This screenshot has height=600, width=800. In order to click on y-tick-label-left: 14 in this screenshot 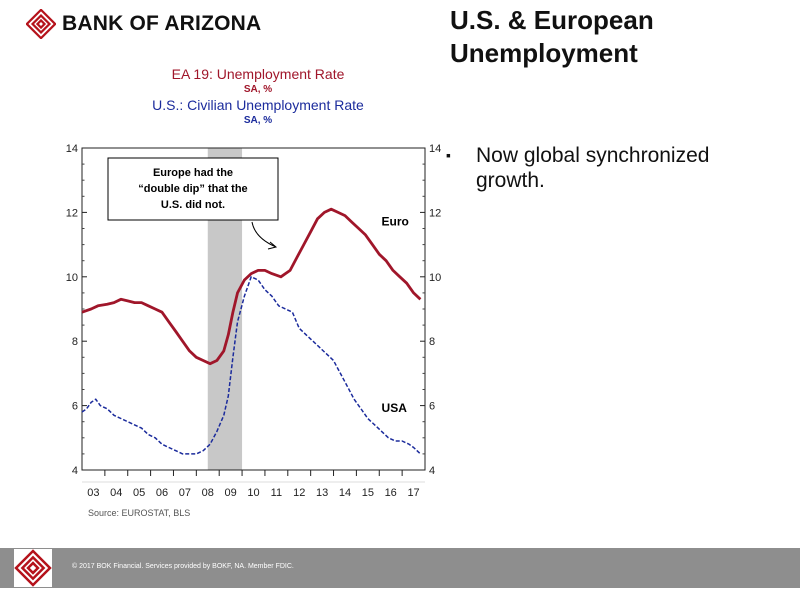, I will do `click(72, 149)`.